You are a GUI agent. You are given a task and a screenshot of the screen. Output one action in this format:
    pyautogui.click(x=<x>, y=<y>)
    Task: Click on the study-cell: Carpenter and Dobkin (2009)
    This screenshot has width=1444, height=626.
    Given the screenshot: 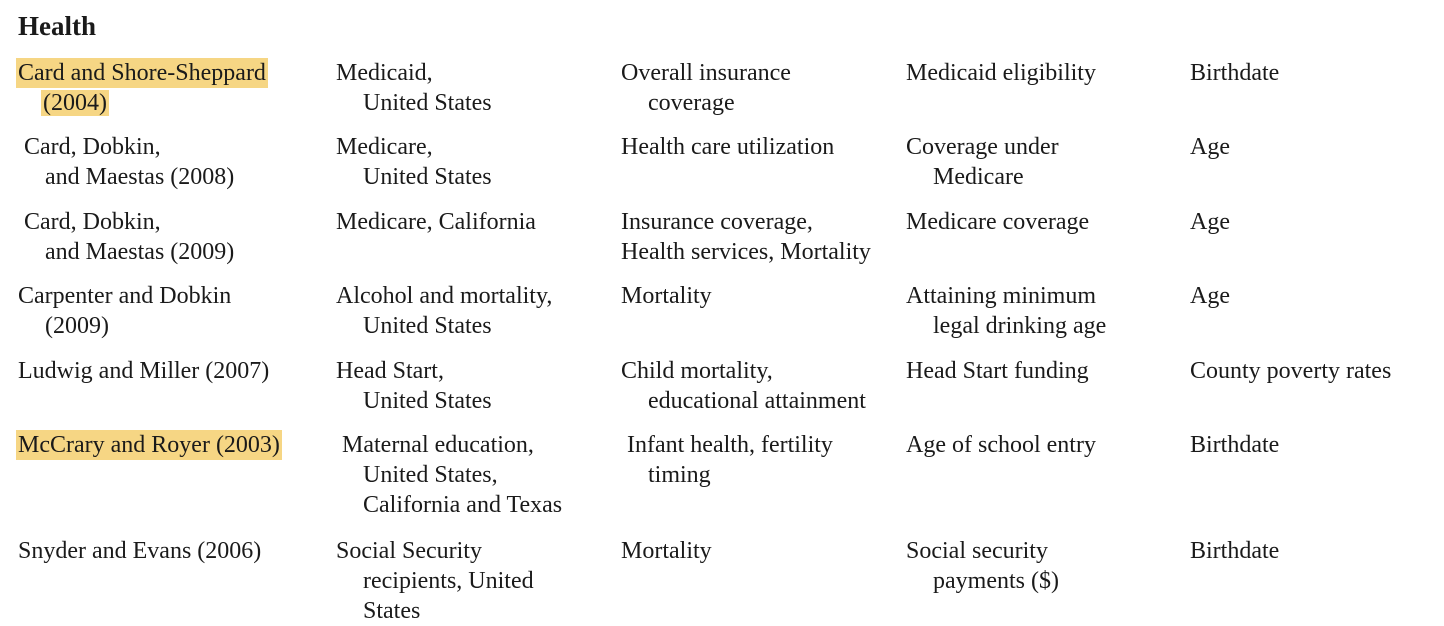 What is the action you would take?
    pyautogui.click(x=124, y=311)
    